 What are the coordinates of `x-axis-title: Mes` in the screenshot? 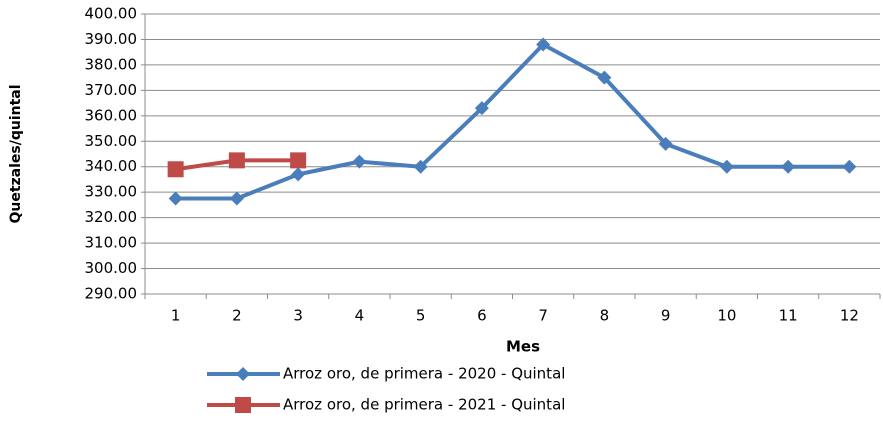 It's located at (523, 347).